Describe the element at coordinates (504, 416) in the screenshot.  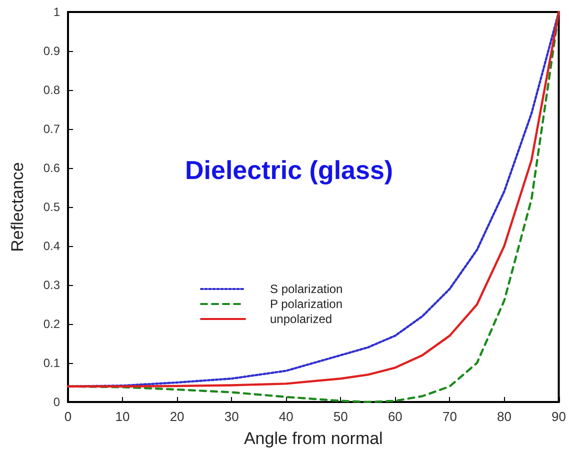
I see `x-tick-label: 80` at that location.